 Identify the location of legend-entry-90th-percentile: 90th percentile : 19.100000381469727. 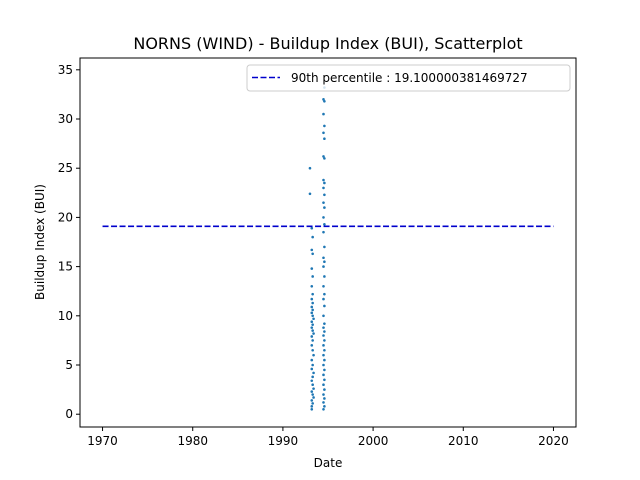
(409, 78).